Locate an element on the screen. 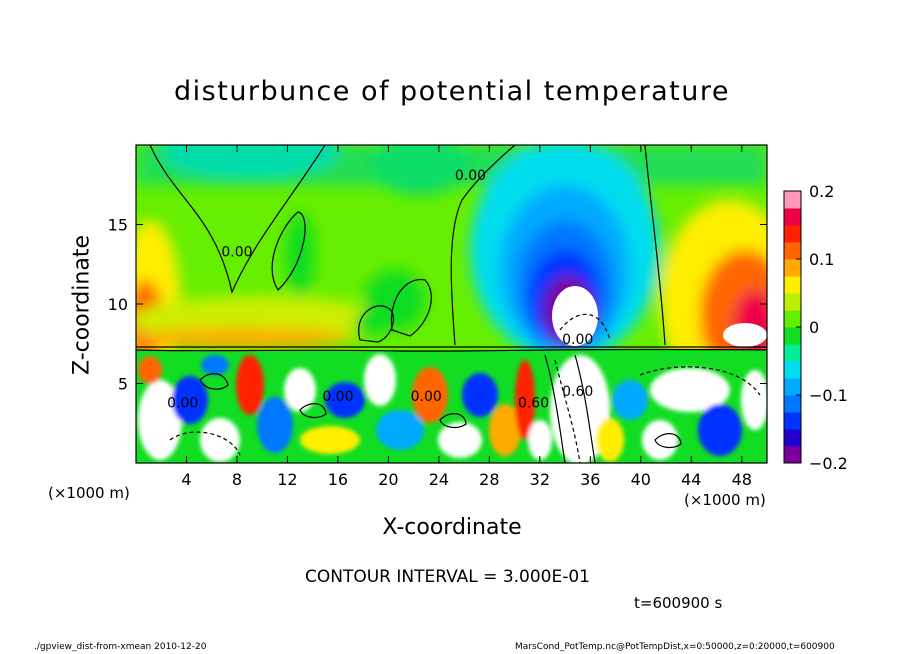  y-tick-label: 5 is located at coordinates (123, 384).